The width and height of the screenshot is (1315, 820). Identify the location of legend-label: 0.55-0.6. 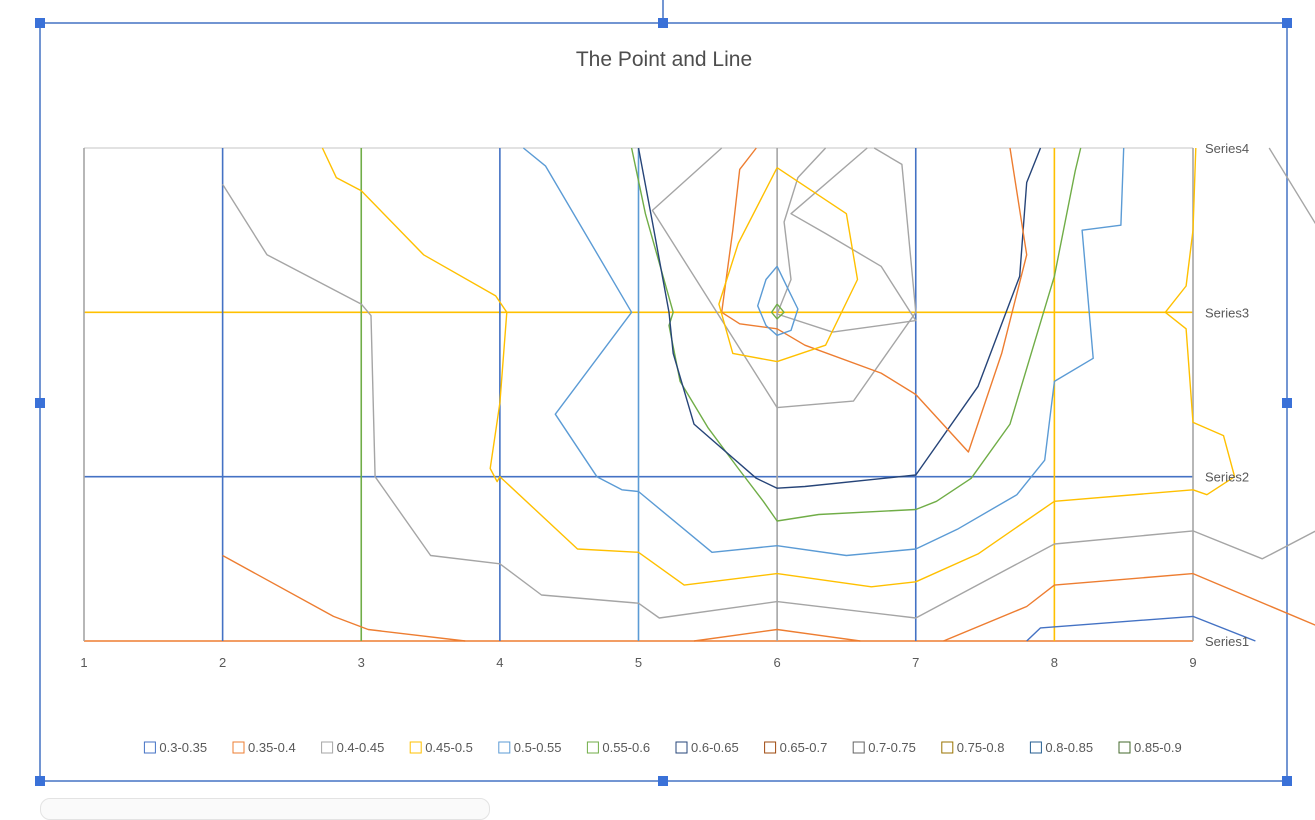
(626, 747).